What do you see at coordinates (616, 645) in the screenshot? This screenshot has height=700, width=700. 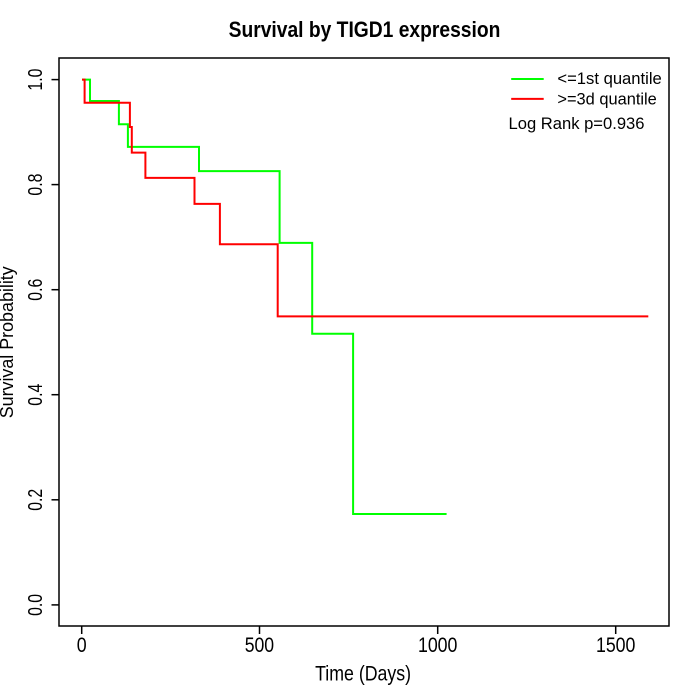 I see `svg-text: 1500` at bounding box center [616, 645].